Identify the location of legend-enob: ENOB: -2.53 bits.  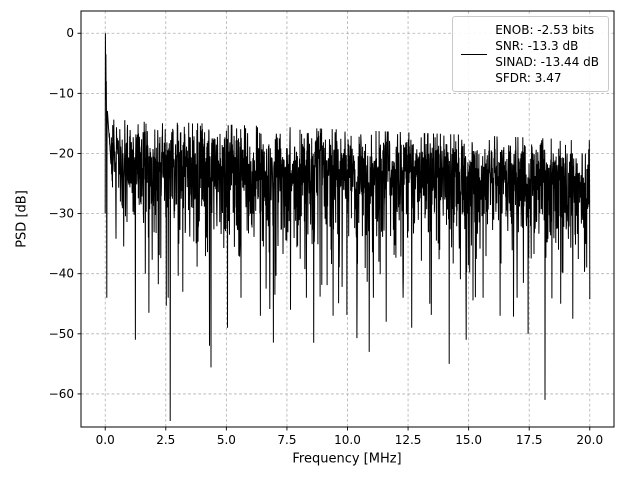
(545, 30).